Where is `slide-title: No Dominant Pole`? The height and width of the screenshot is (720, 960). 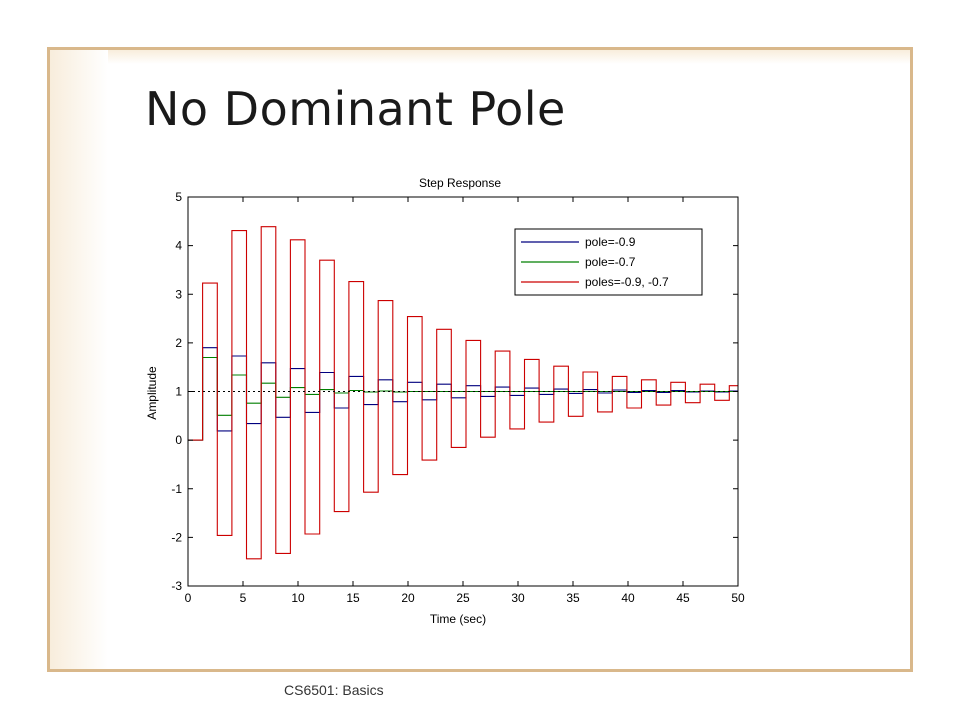 slide-title: No Dominant Pole is located at coordinates (355, 109).